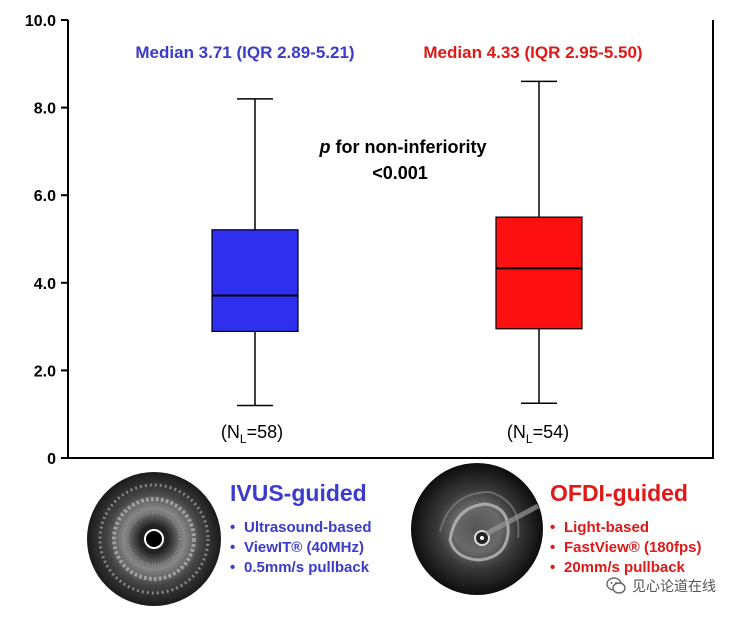  What do you see at coordinates (243, 439) in the screenshot?
I see `ivus-n-subscript: L` at bounding box center [243, 439].